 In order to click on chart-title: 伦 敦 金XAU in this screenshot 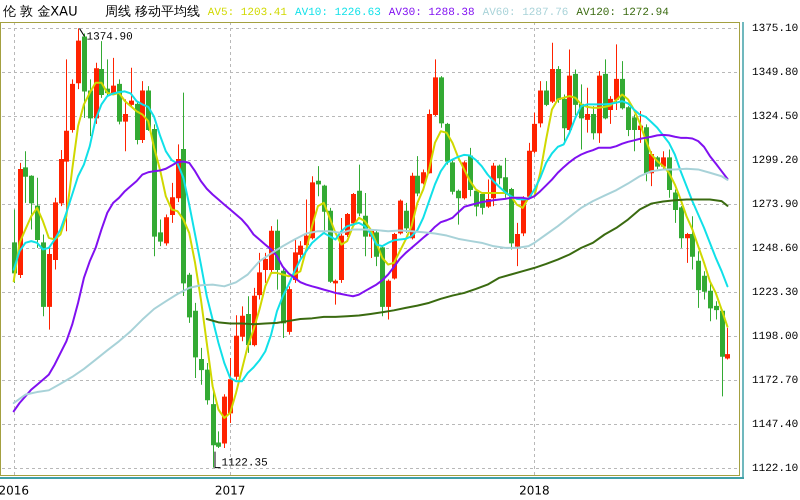, I will do `click(40, 12)`.